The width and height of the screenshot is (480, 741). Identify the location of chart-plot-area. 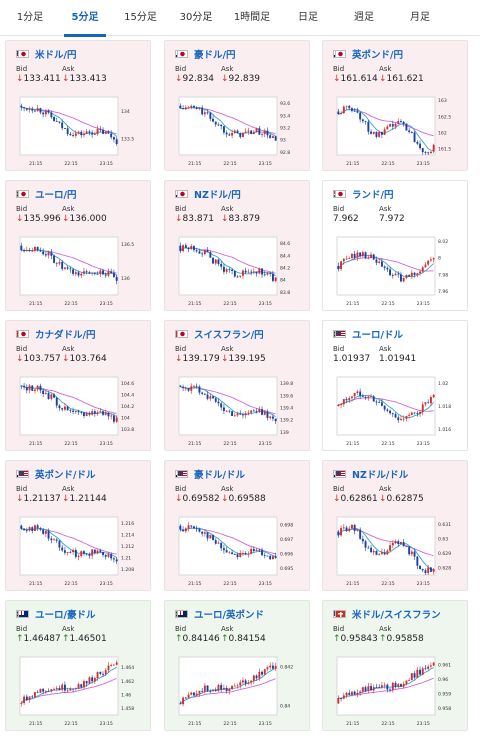
(386, 126).